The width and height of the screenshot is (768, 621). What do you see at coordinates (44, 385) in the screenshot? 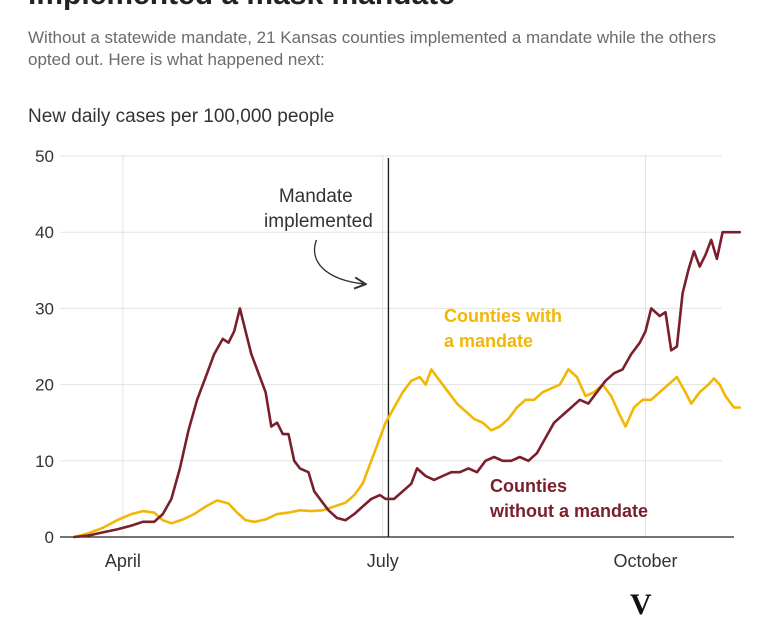
I see `y-tick-label: 20` at bounding box center [44, 385].